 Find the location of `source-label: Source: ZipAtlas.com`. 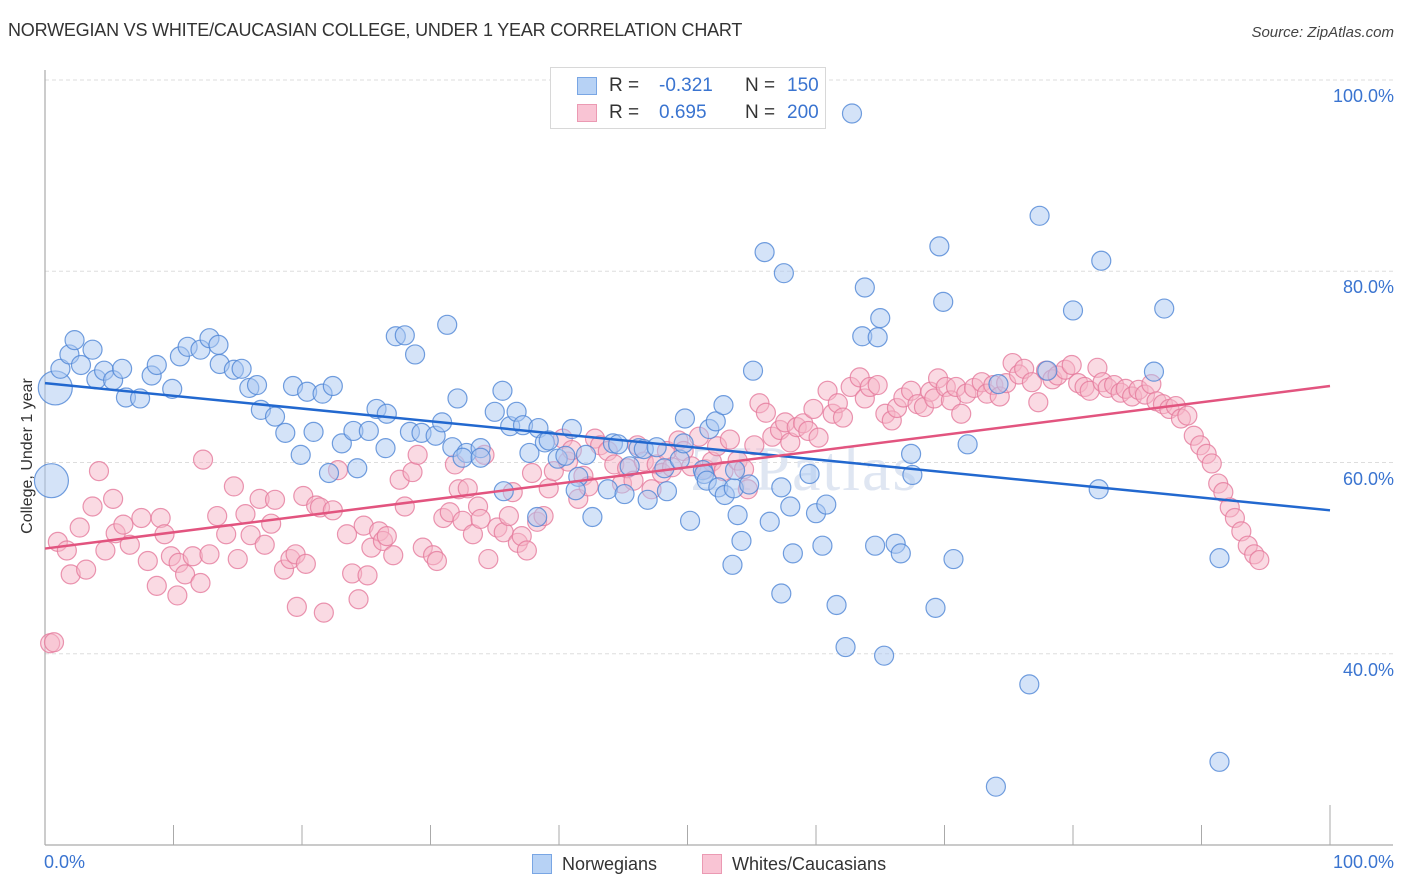

source-label: Source: ZipAtlas.com is located at coordinates (1322, 32).